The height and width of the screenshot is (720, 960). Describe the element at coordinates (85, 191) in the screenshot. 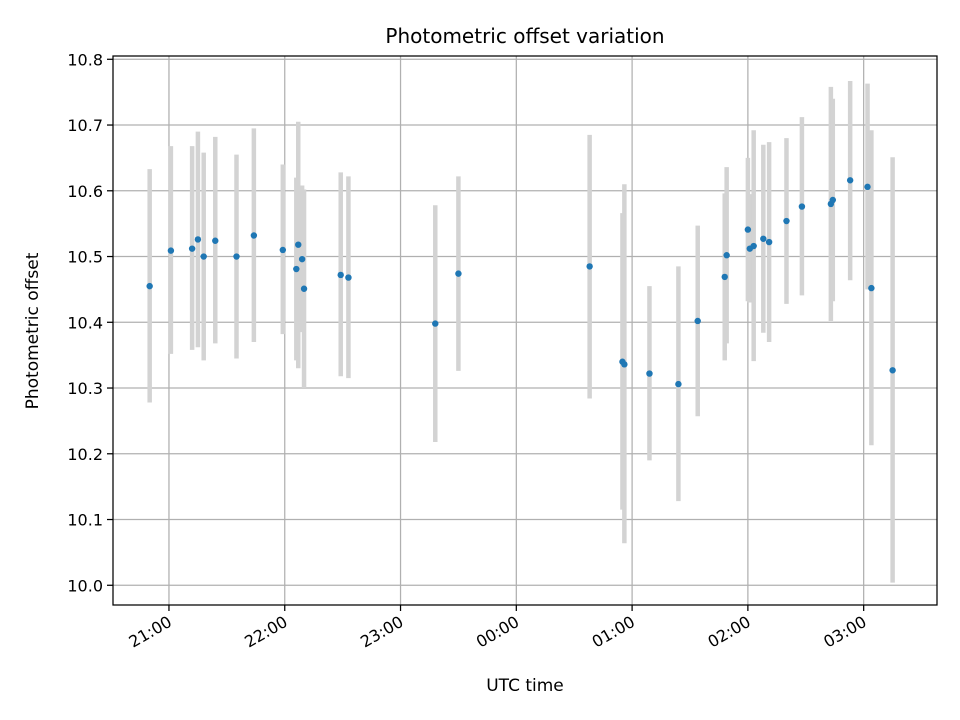

I see `y-tick-label: 10.6` at that location.